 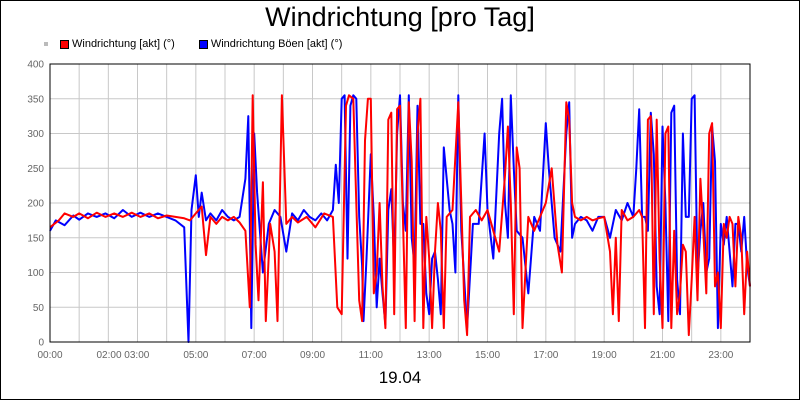 I want to click on y-tick-label: 100, so click(x=35, y=273).